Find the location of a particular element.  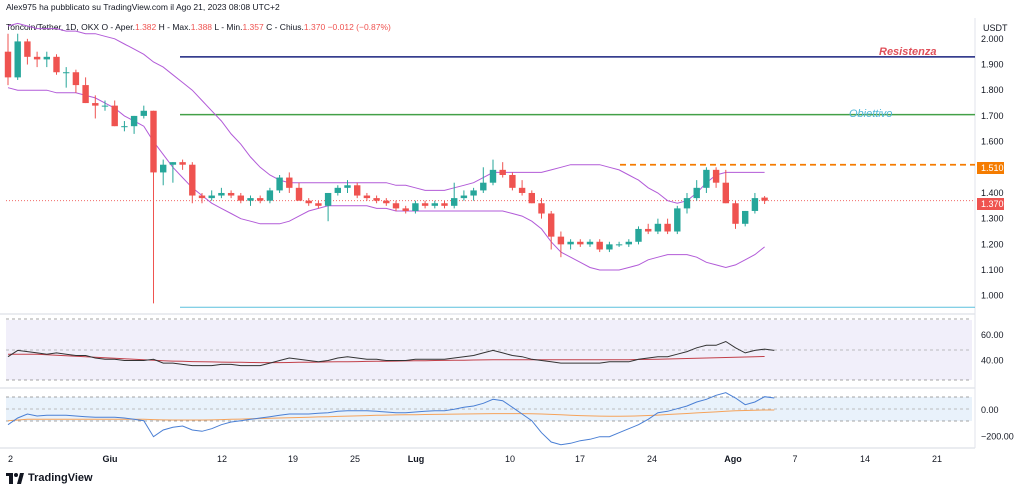

level-price-tag-bg is located at coordinates (990, 168).